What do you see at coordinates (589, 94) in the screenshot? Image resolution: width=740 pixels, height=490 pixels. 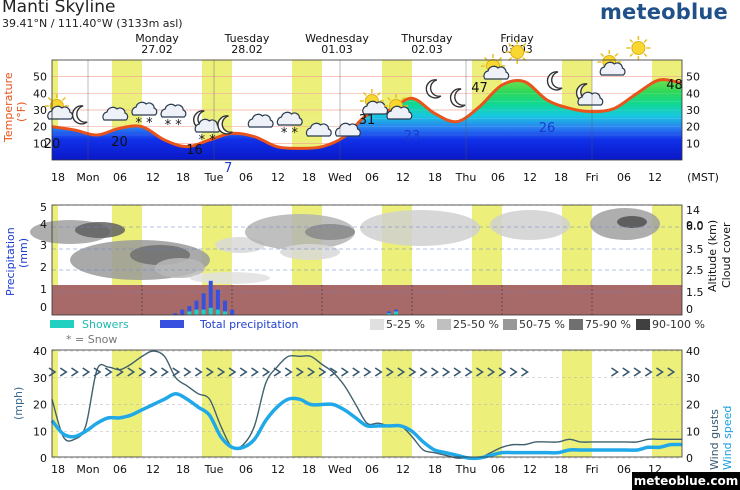 I see `moon-cloud-icon` at bounding box center [589, 94].